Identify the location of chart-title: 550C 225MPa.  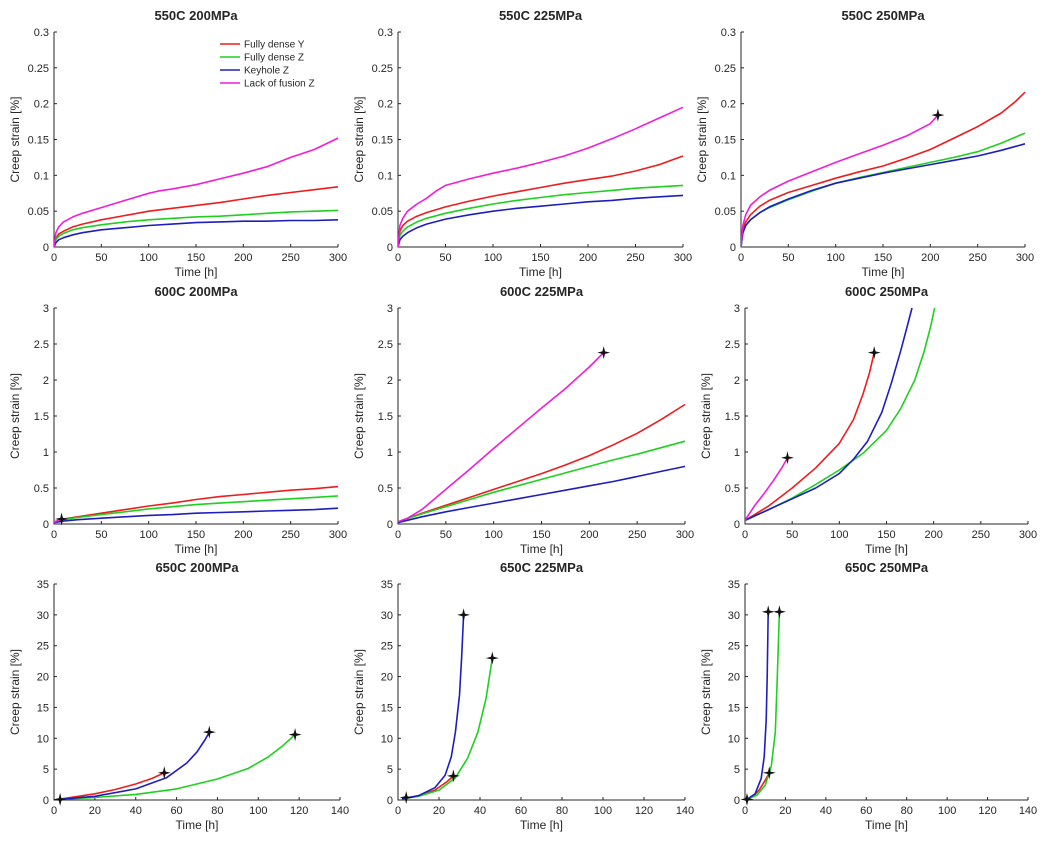
(541, 15).